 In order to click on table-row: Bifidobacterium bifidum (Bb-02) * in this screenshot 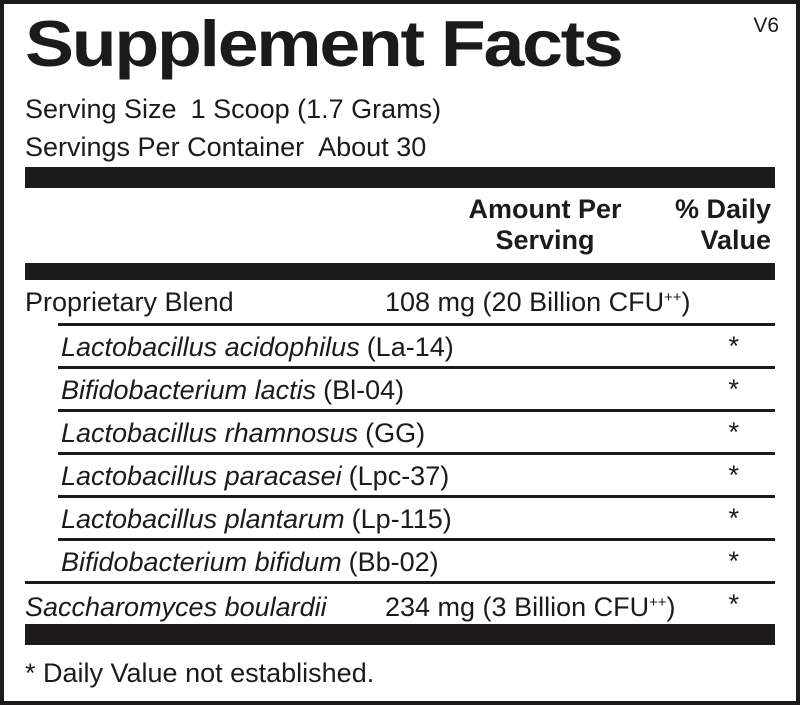, I will do `click(416, 559)`.